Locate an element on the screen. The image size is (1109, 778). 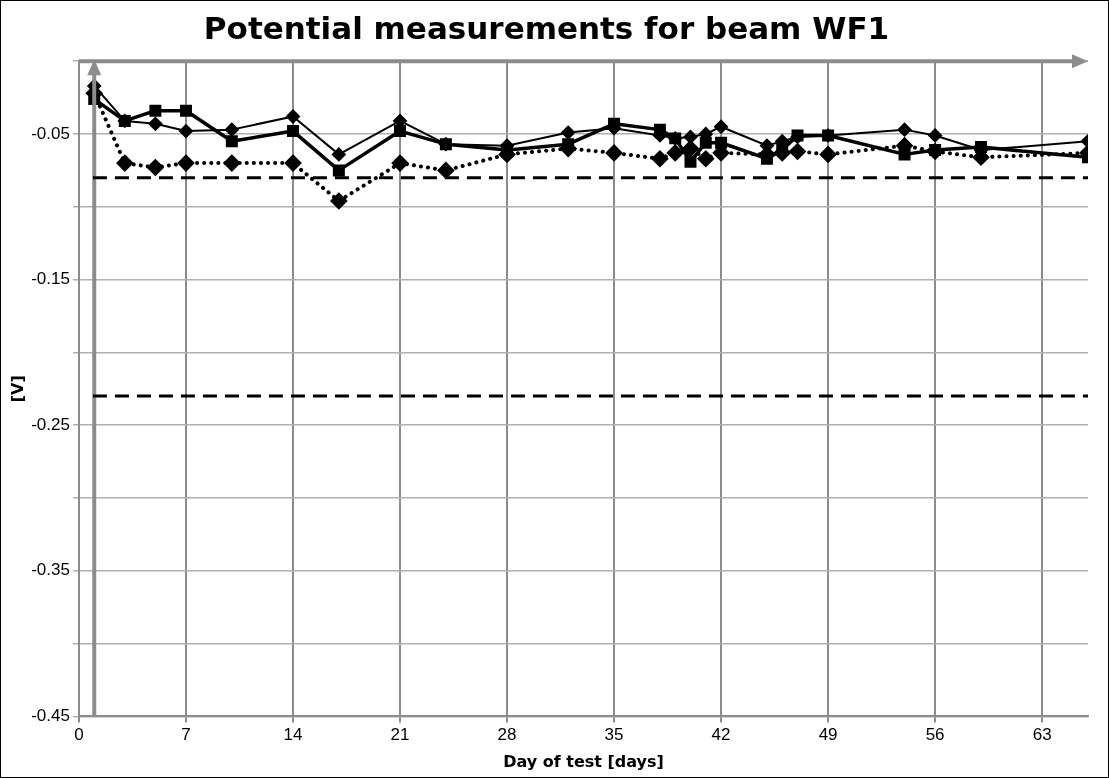
x-tick-label: 7 is located at coordinates (186, 735).